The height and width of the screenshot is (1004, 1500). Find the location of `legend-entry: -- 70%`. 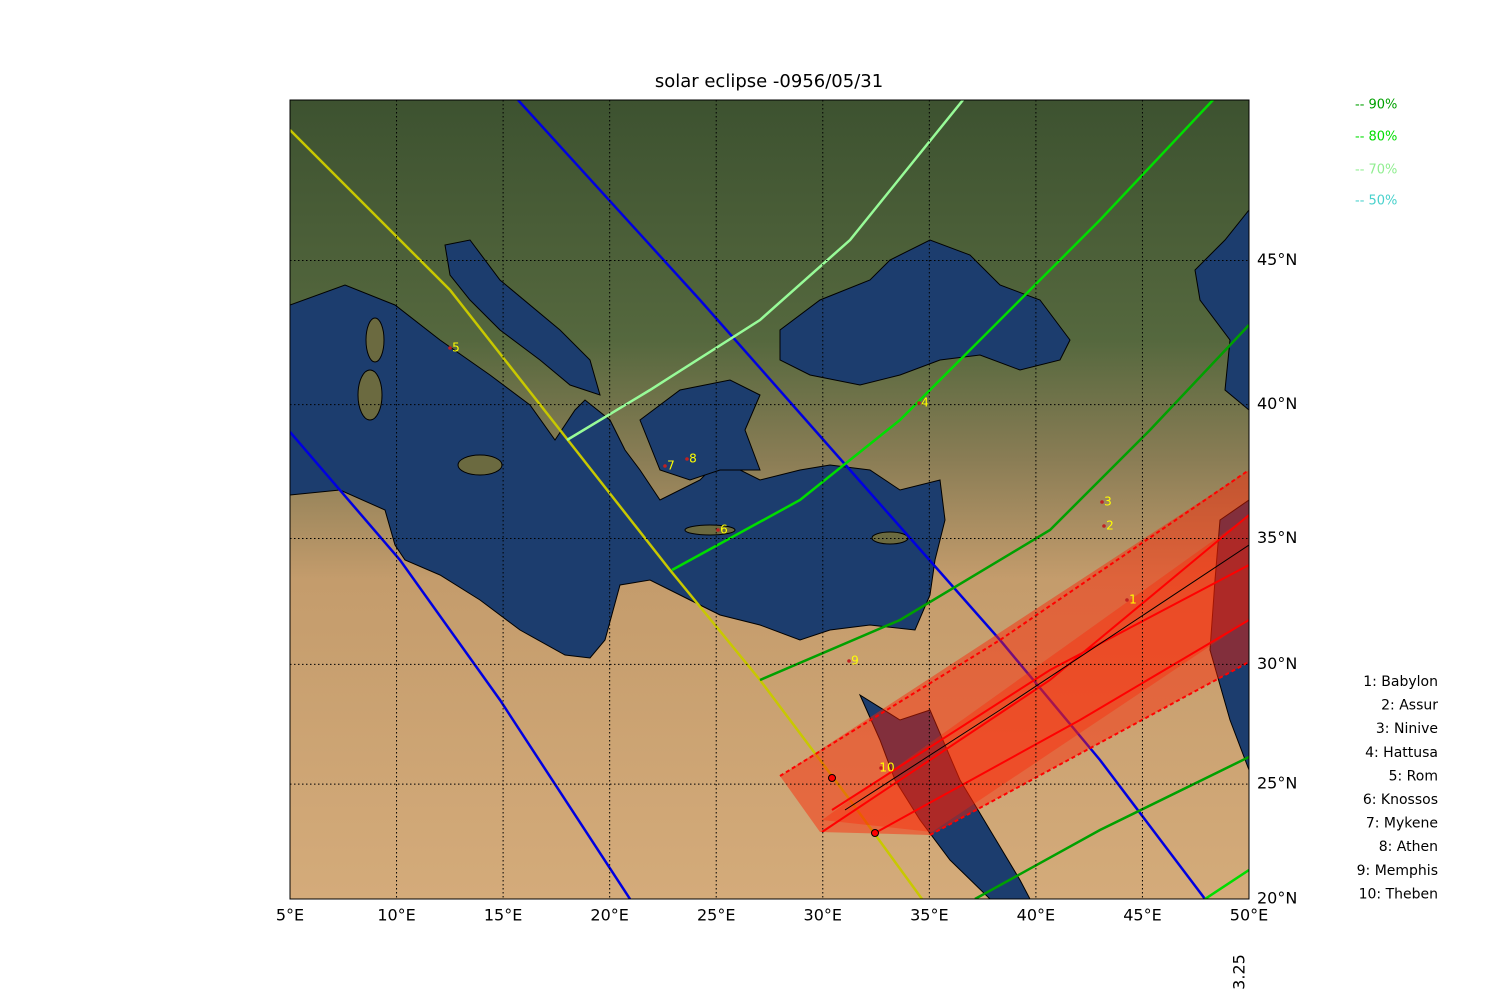

legend-entry: -- 70% is located at coordinates (1376, 170).